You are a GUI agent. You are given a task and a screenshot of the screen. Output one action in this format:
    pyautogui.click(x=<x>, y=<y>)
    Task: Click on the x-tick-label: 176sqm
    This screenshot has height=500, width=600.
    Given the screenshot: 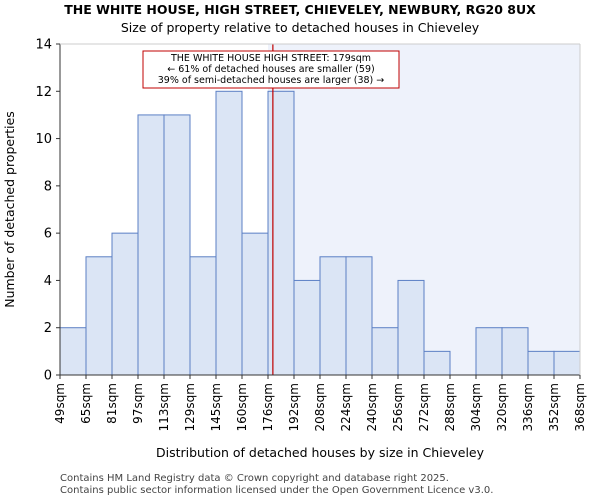 What is the action you would take?
    pyautogui.click(x=268, y=407)
    